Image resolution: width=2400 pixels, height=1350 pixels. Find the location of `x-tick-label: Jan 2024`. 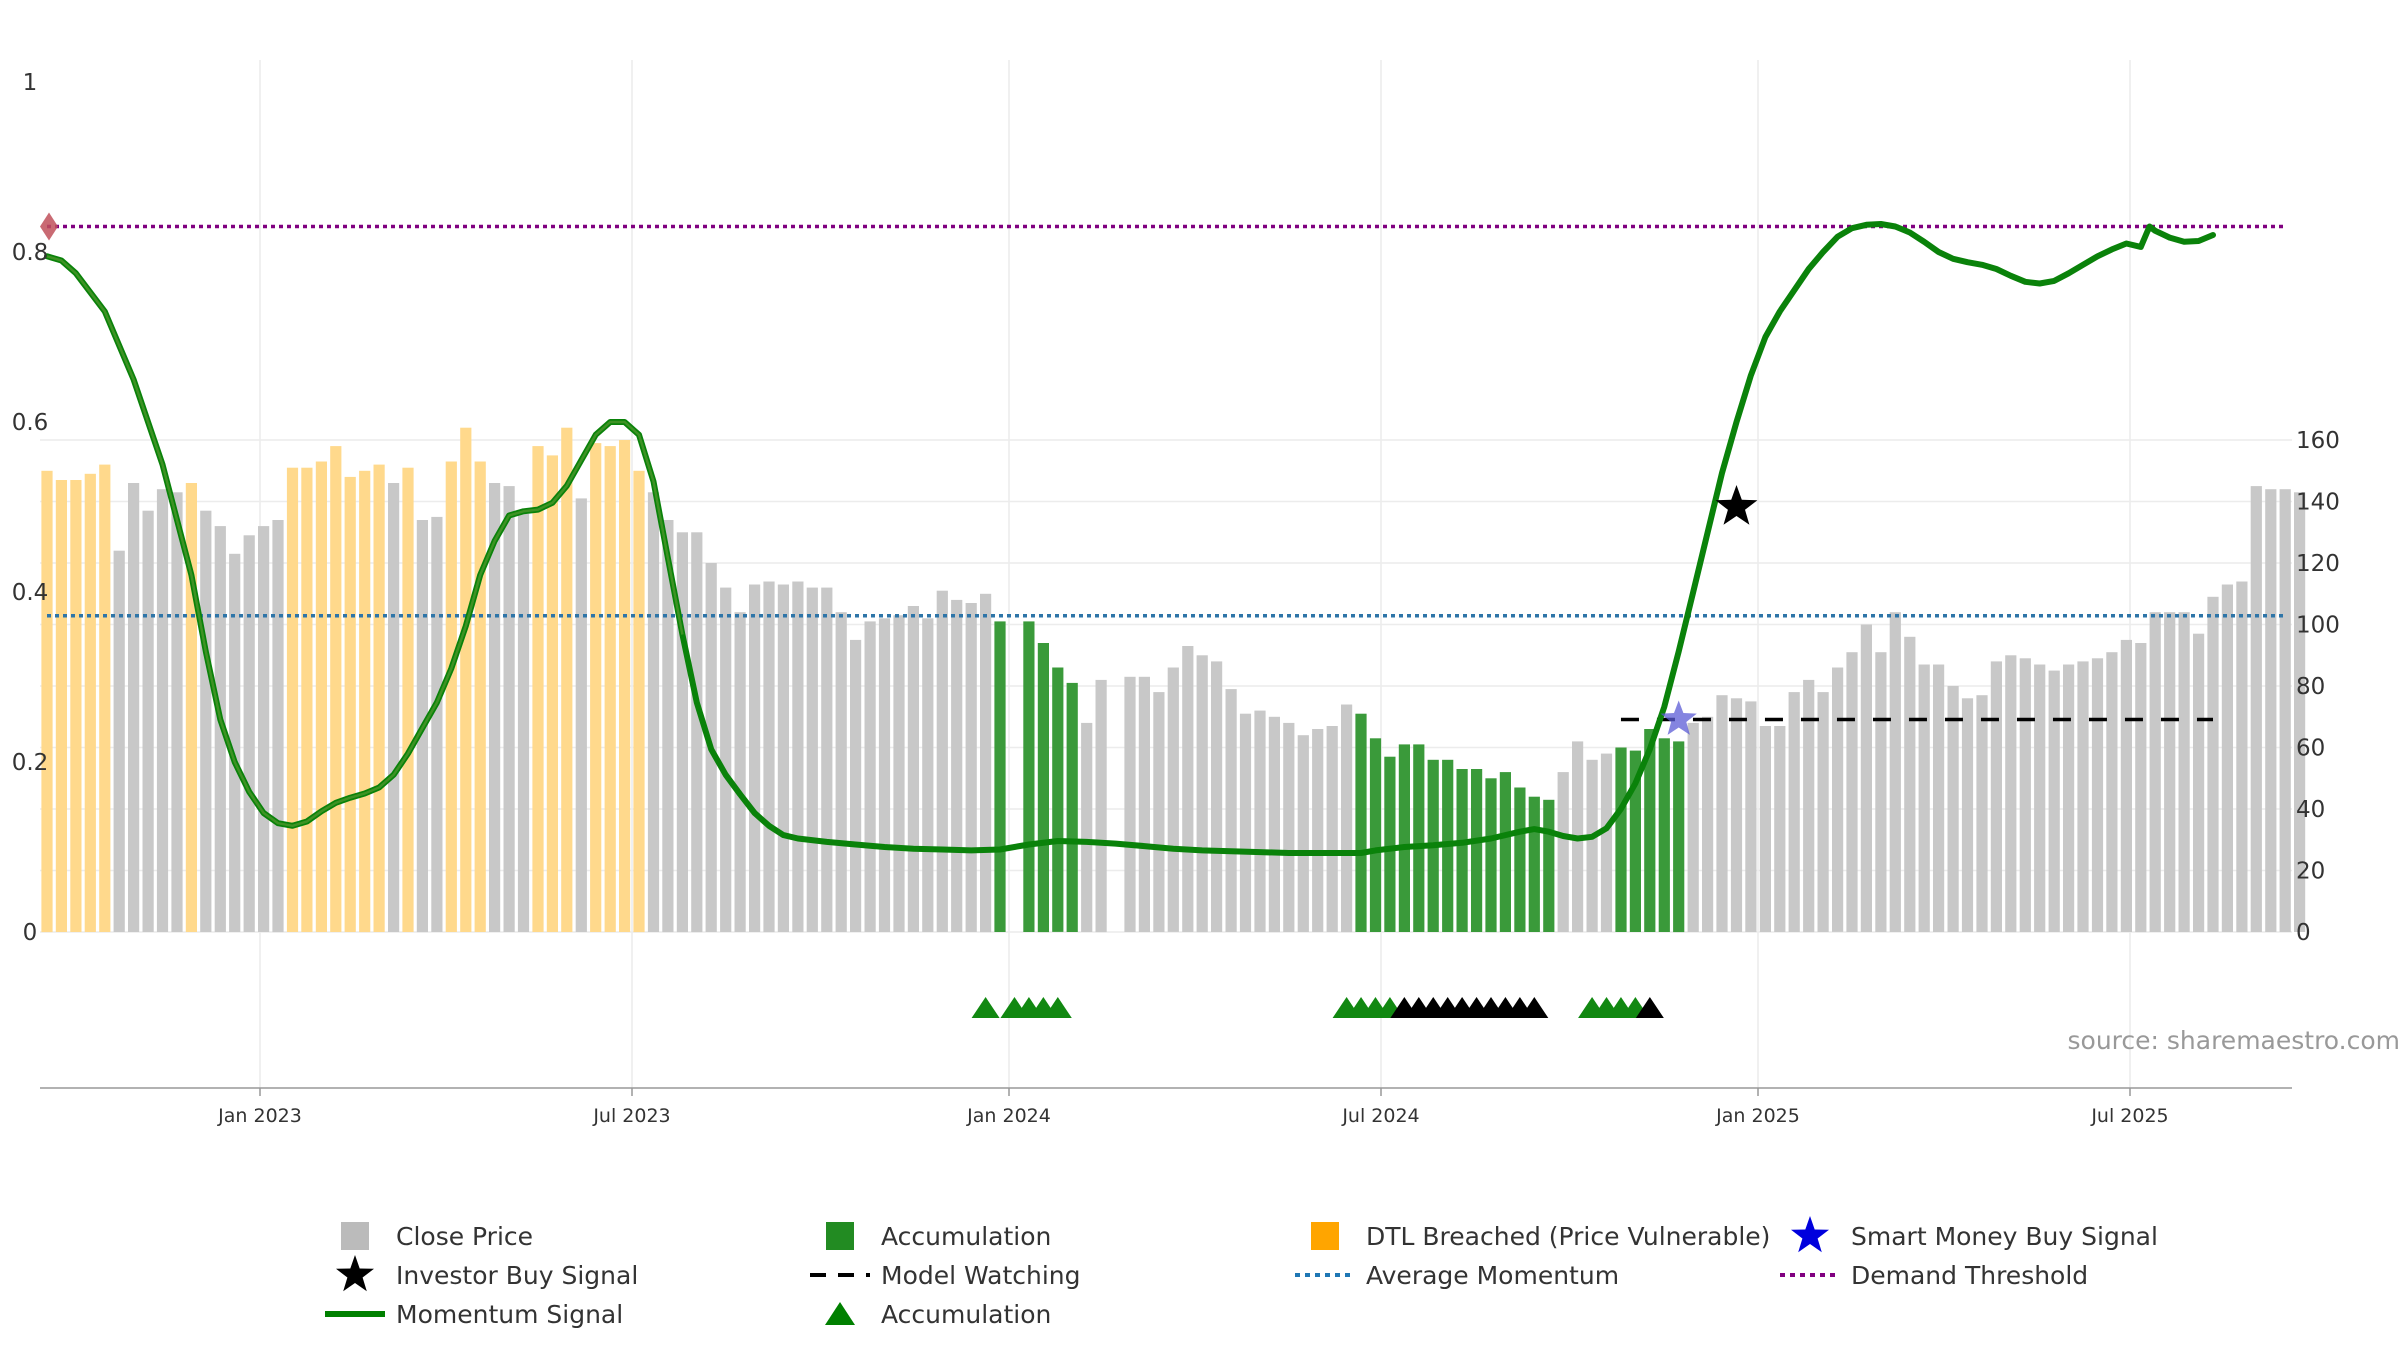

x-tick-label: Jan 2024 is located at coordinates (1008, 1116).